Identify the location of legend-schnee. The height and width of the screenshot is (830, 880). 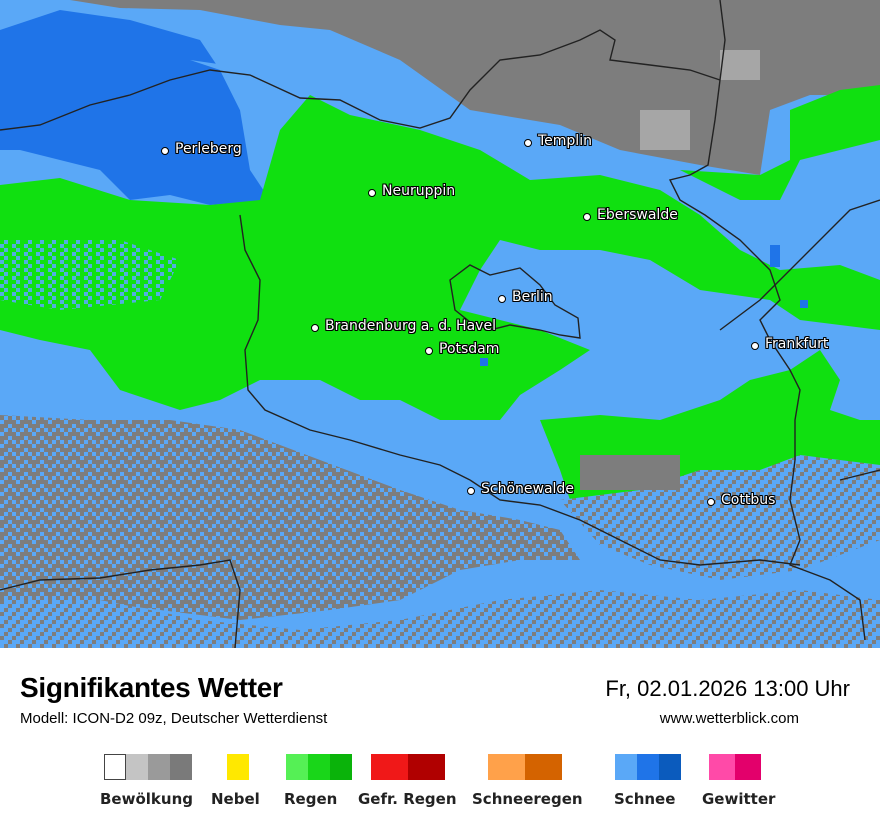
(648, 769).